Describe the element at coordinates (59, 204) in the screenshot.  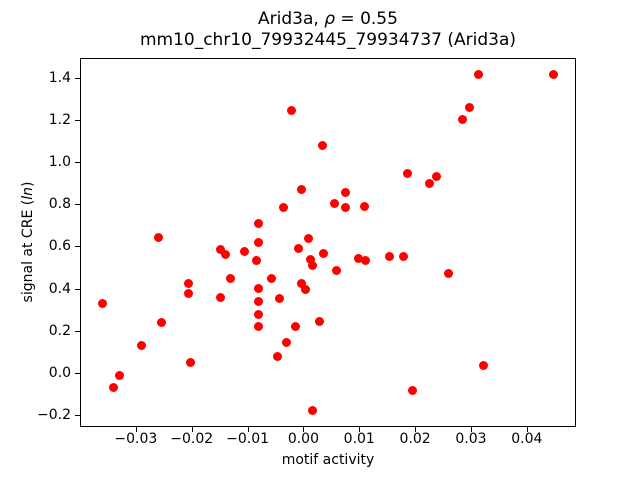
I see `y-tick-label: 0.8` at that location.